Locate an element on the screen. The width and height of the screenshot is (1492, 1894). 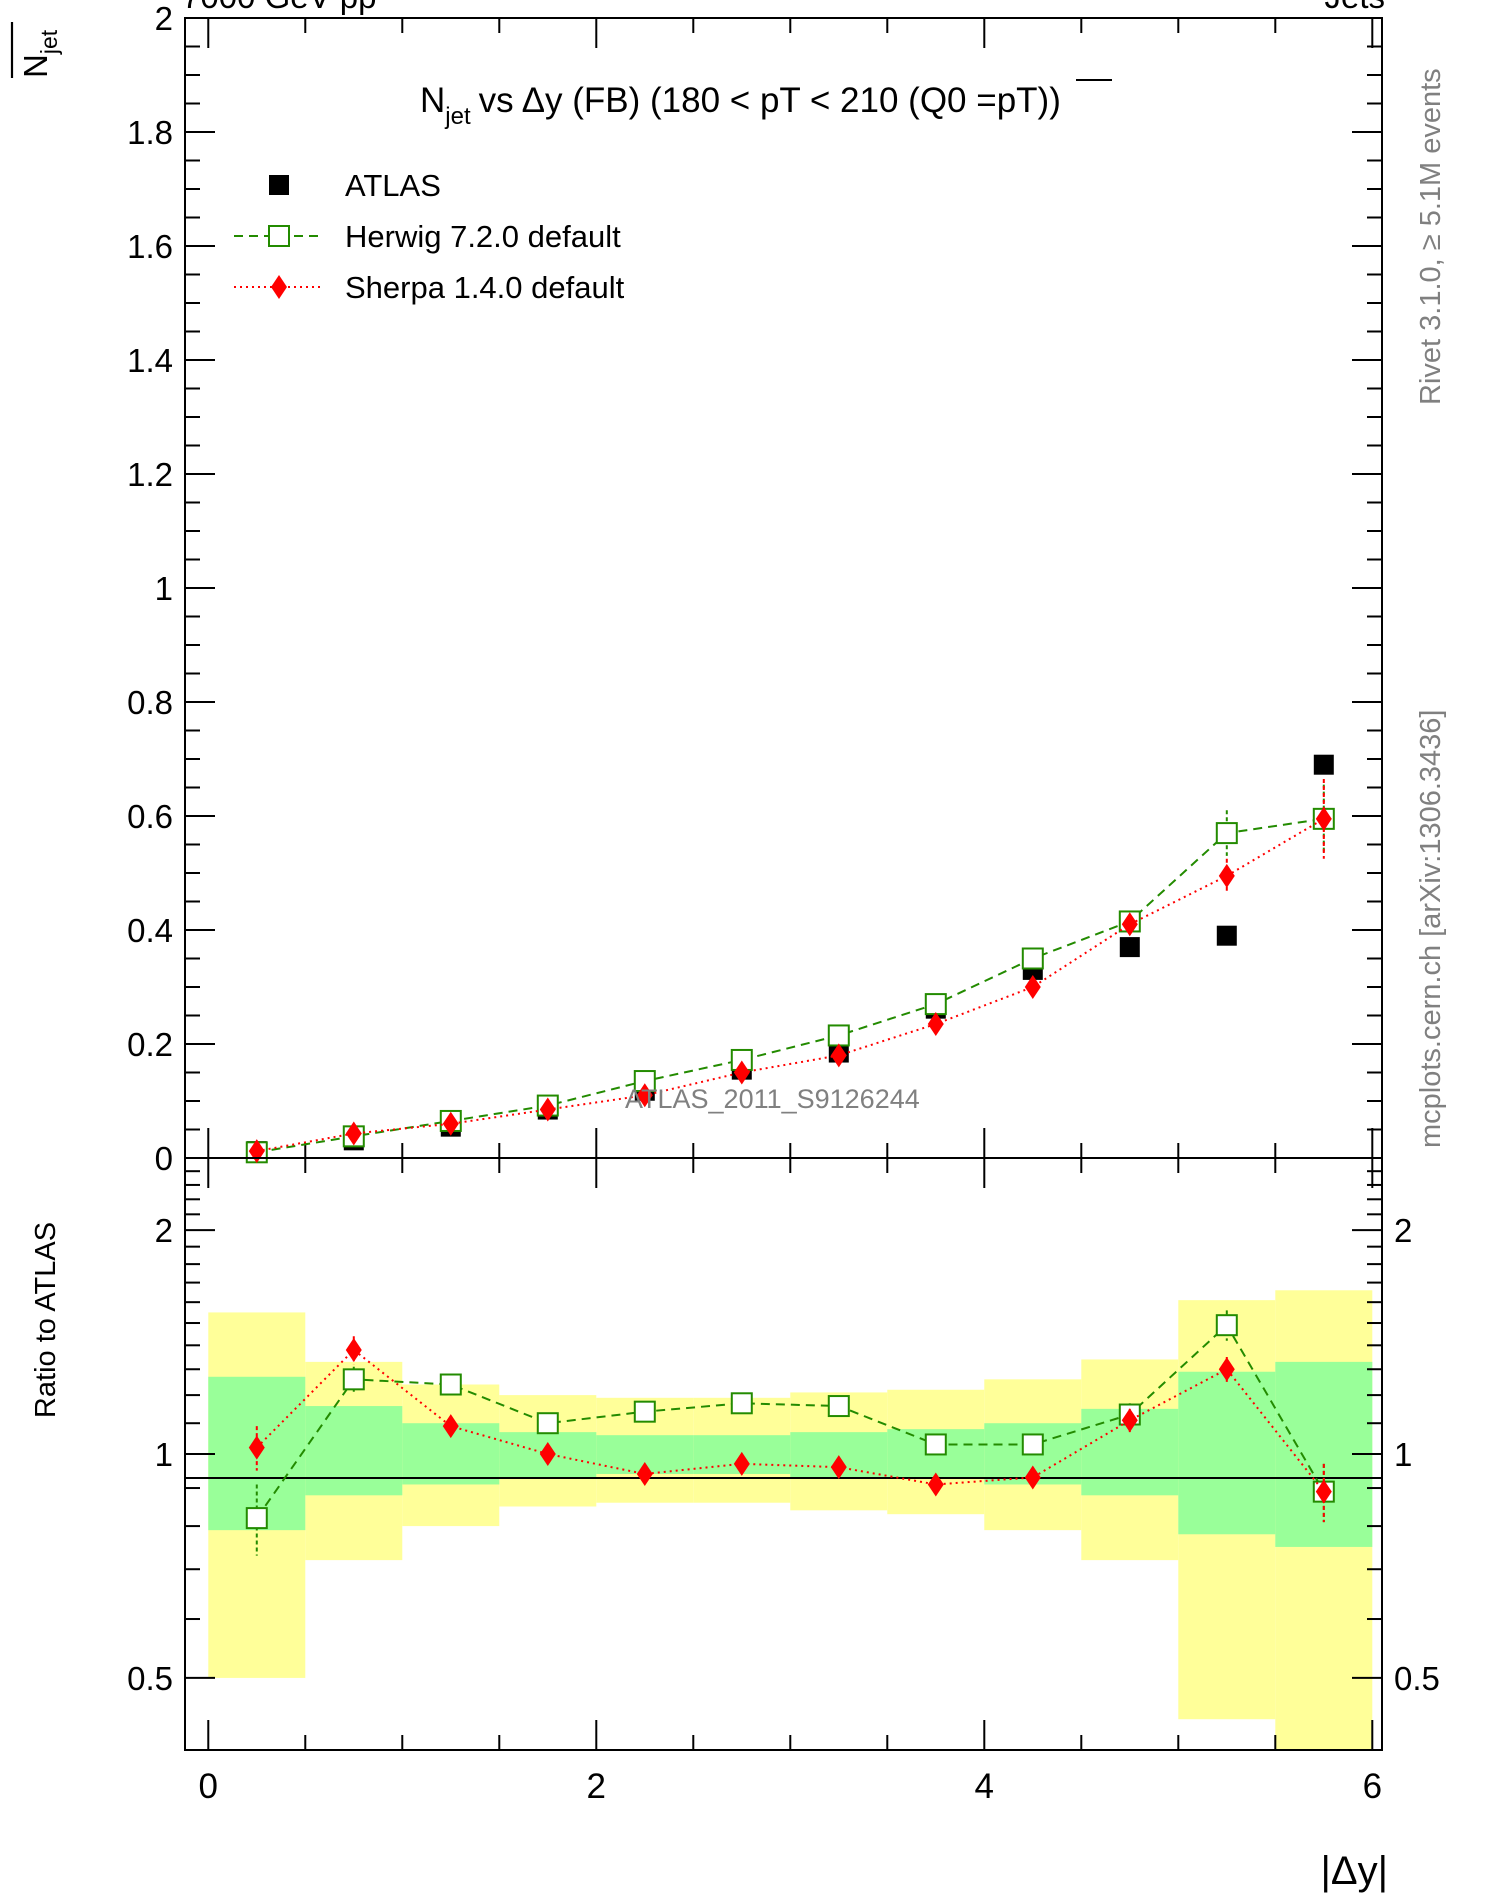
title-rest: y (FB) (180 < pT < 210 (Q0 = is located at coordinates (771, 100).